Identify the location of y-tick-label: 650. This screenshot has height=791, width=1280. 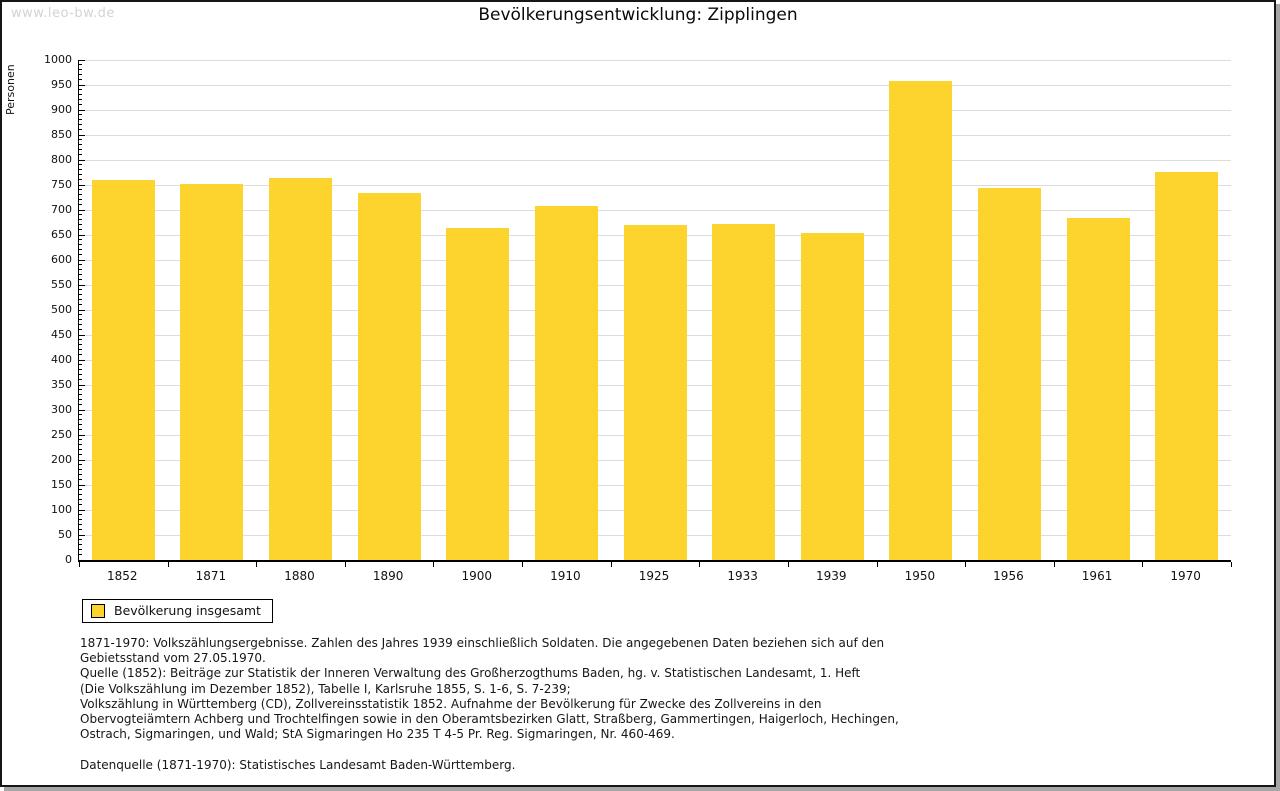
(61, 234).